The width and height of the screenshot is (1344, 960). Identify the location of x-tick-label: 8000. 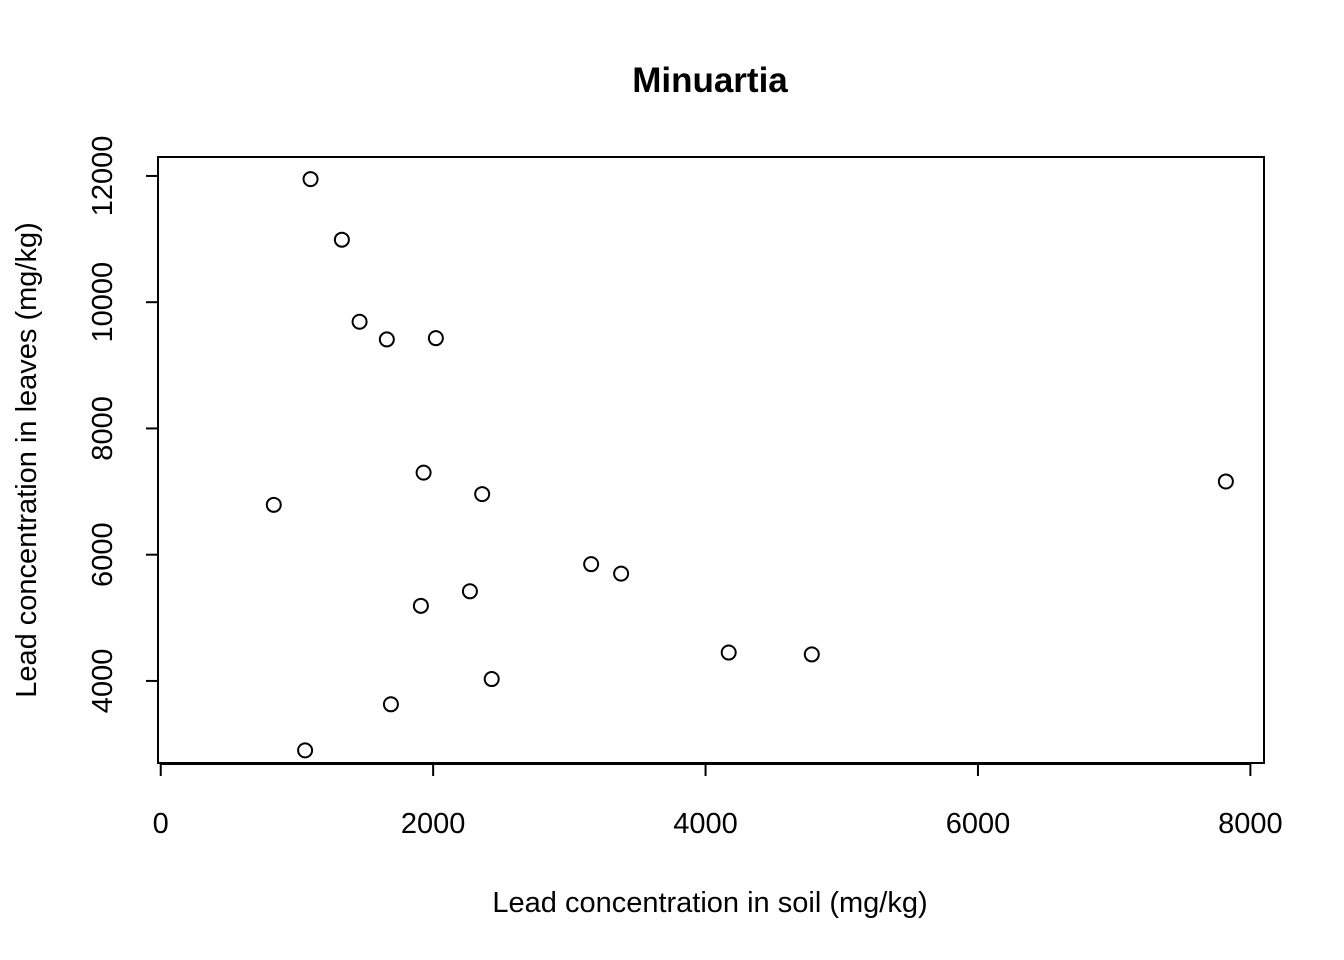
(1250, 824).